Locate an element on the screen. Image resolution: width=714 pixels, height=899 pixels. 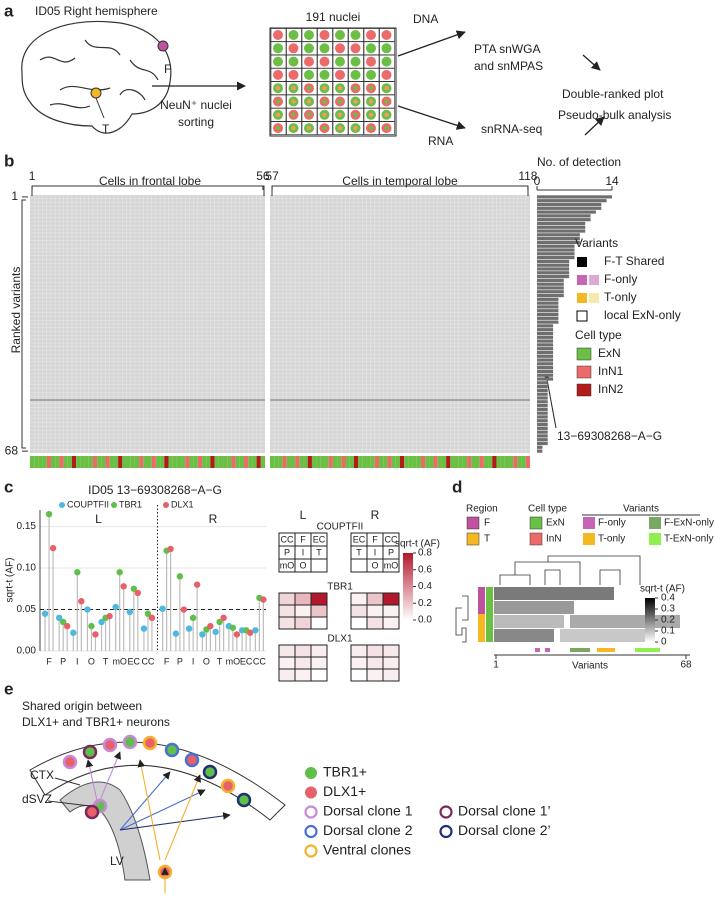
cell-tick-label: 118 is located at coordinates (527, 176).